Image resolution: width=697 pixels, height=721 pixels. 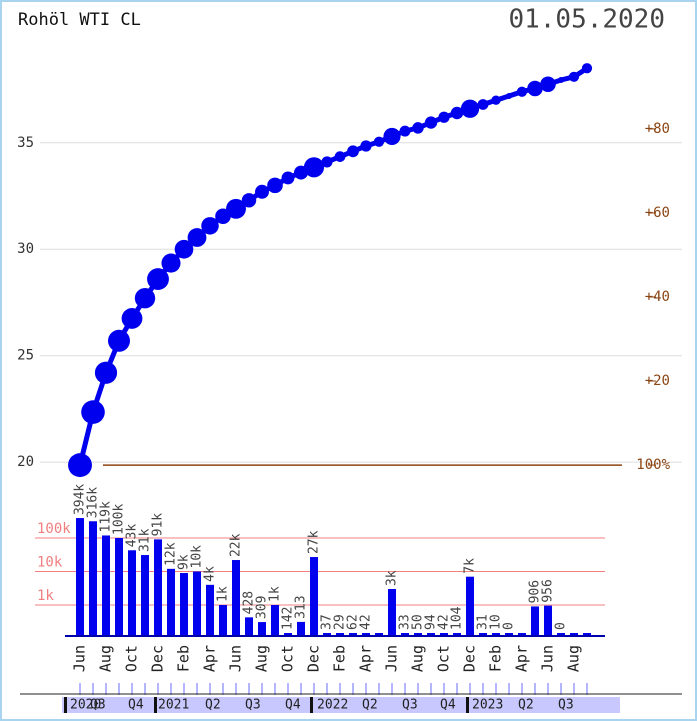 I want to click on volume-label: 4k, so click(x=210, y=574).